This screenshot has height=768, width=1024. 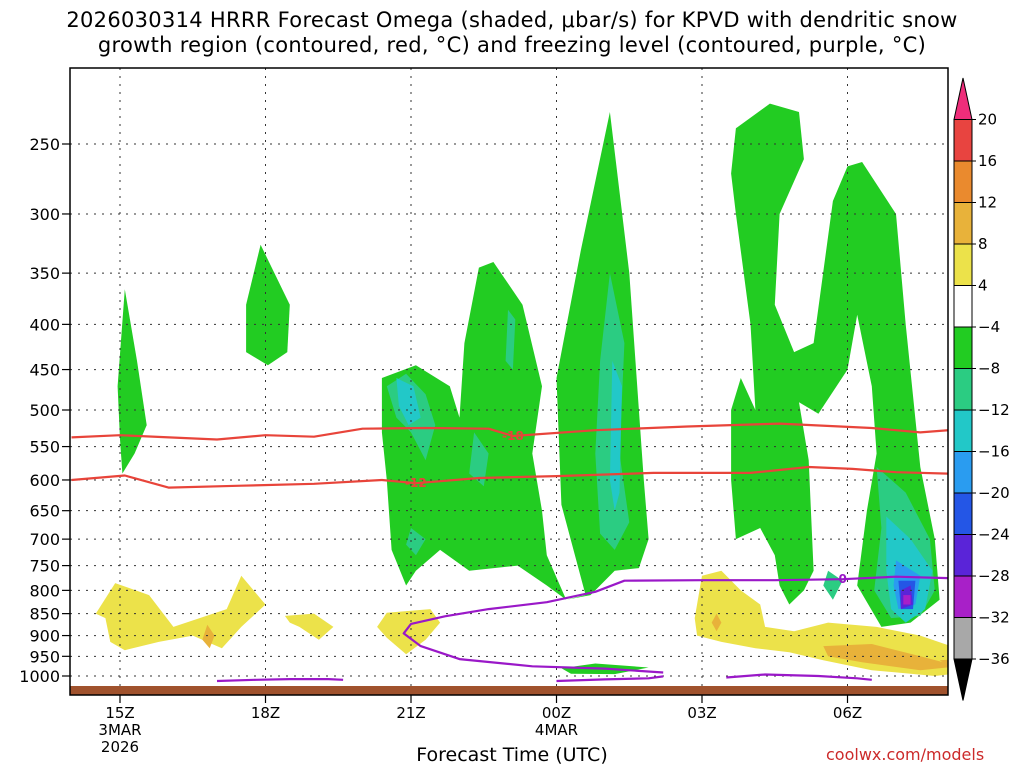 What do you see at coordinates (987, 120) in the screenshot?
I see `colorbar-label-0: 20` at bounding box center [987, 120].